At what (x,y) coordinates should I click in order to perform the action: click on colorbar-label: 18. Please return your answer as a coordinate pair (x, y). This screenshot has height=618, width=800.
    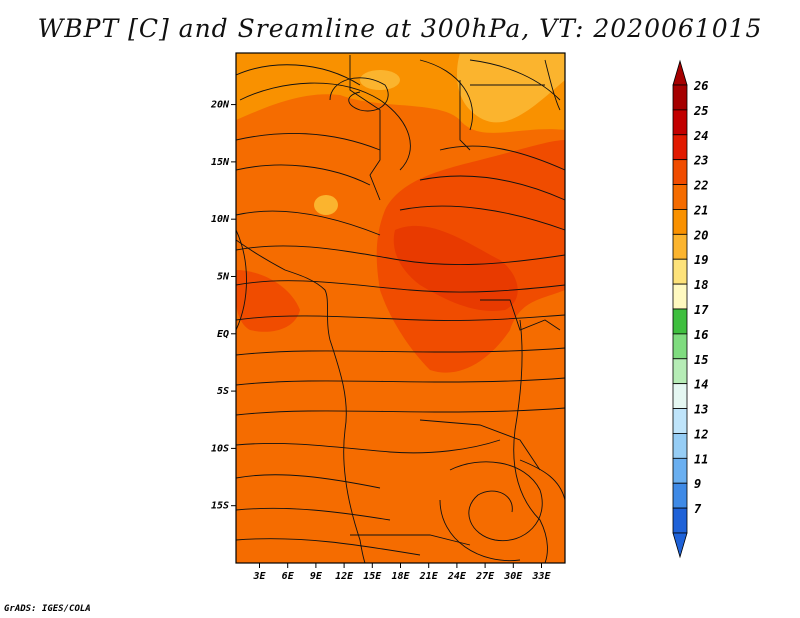
    Looking at the image, I should click on (701, 285).